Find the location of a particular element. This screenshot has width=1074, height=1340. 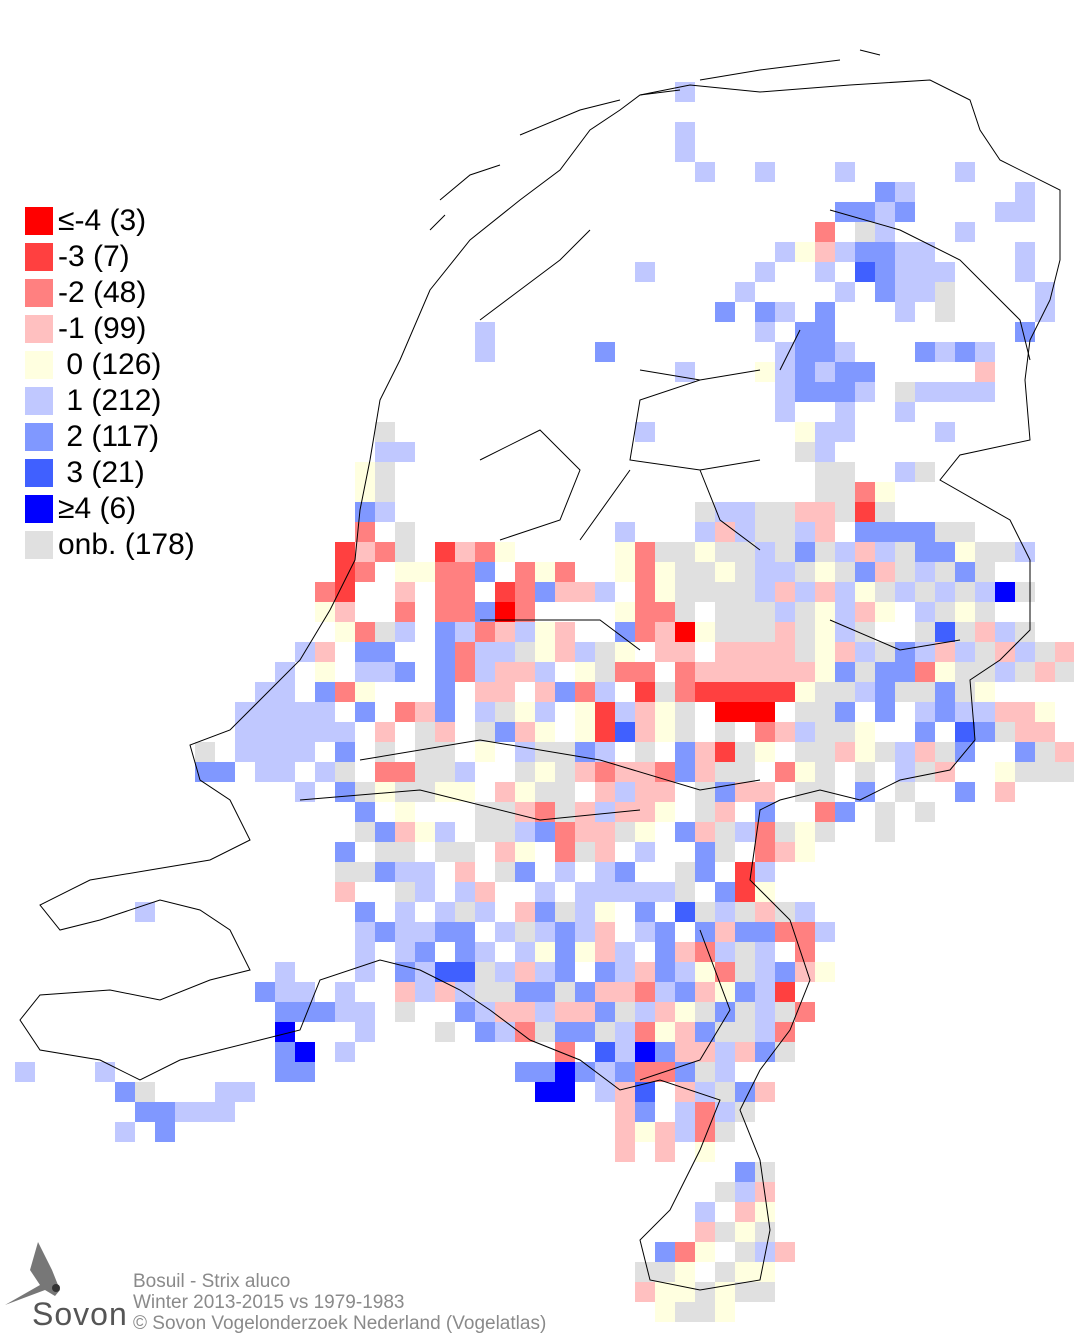

legend-label: -2 (48) is located at coordinates (102, 292).